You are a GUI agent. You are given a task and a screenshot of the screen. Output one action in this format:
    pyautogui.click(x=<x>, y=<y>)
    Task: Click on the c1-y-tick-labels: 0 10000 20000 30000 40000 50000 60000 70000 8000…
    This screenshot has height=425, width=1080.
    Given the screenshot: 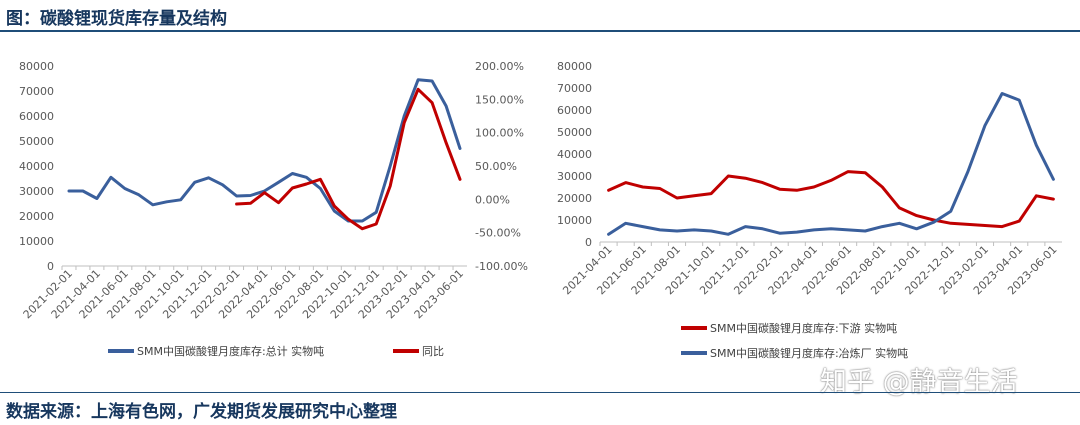 What is the action you would take?
    pyautogui.click(x=36, y=166)
    